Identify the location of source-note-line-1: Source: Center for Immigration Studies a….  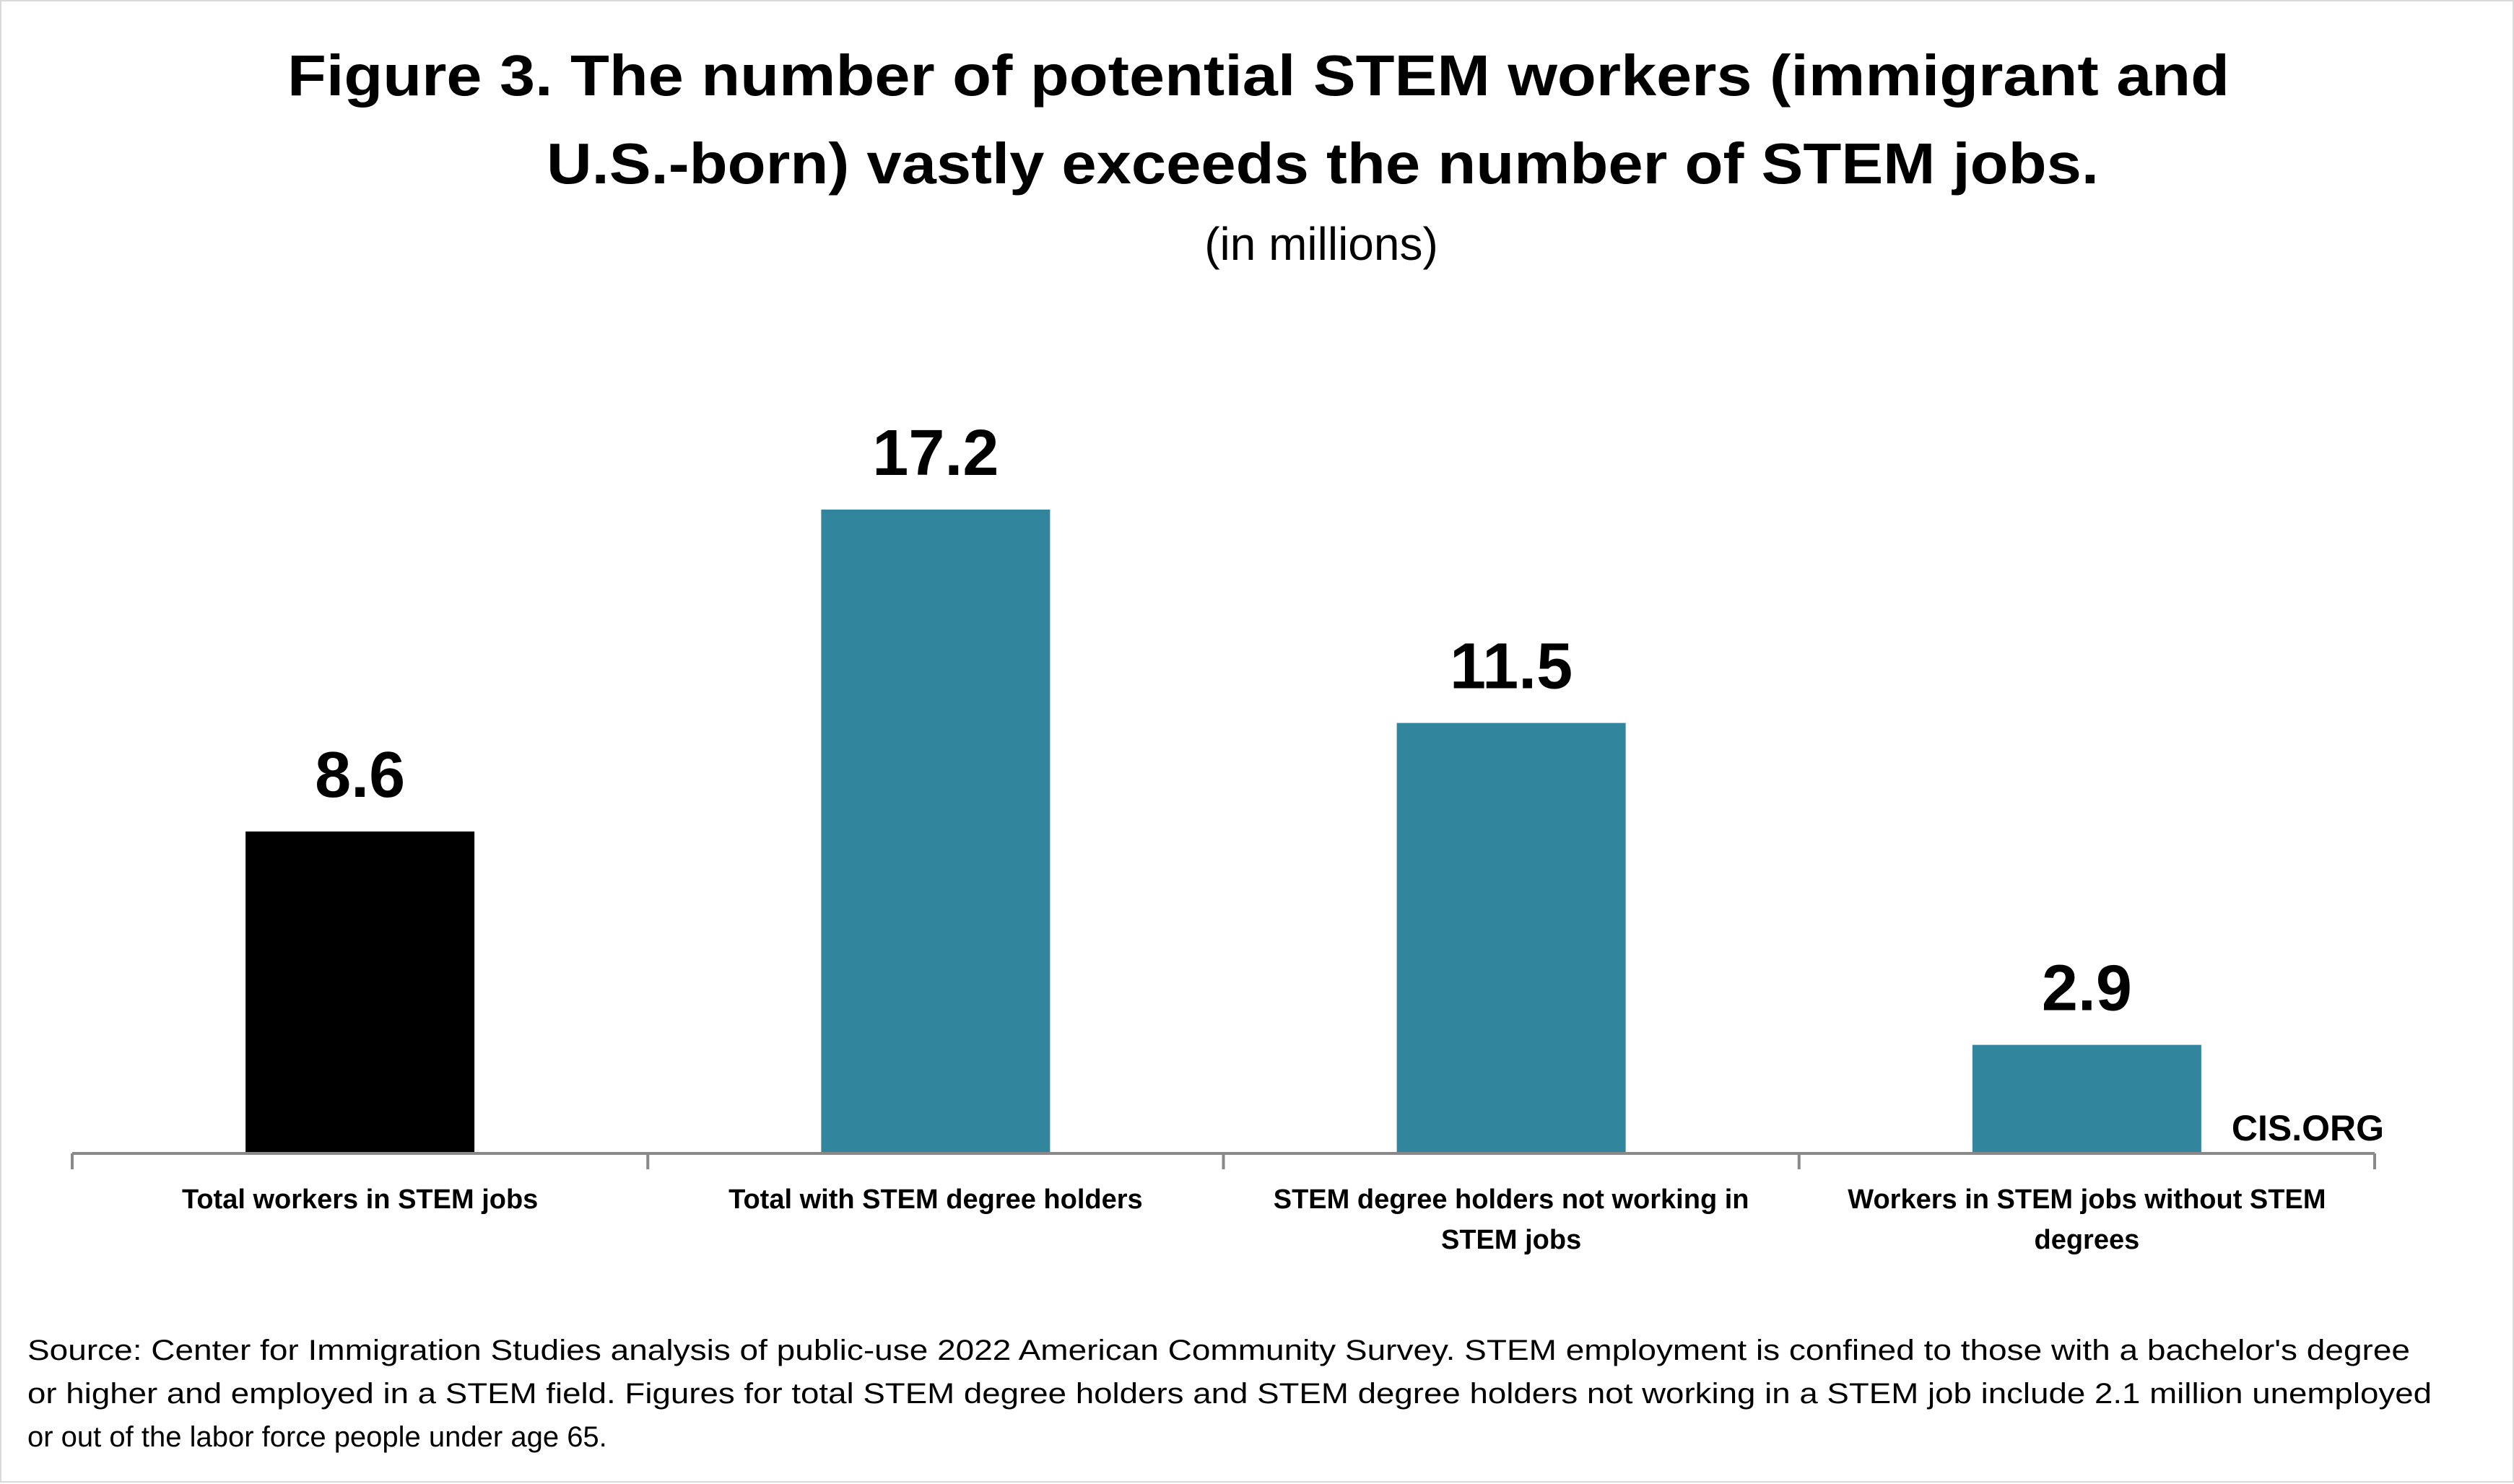
(1218, 1350).